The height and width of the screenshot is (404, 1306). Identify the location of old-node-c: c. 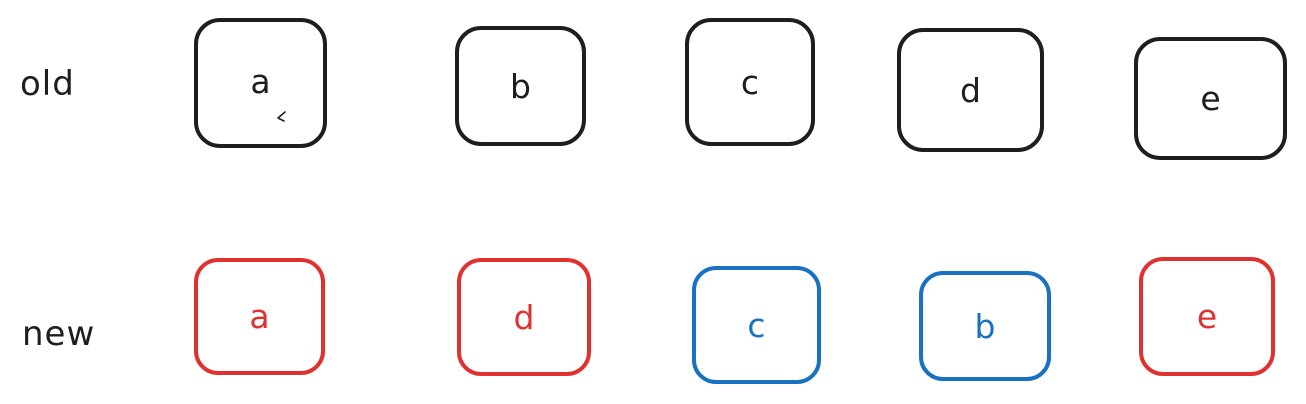
(750, 82).